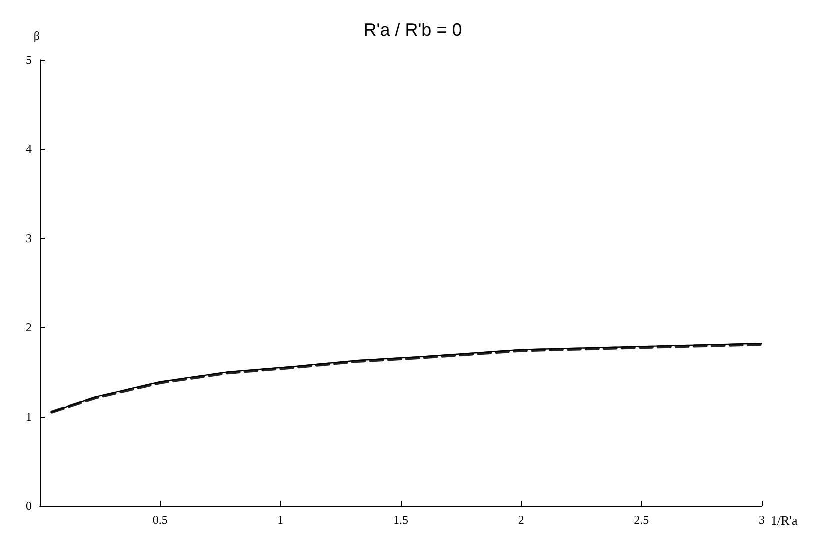  What do you see at coordinates (281, 520) in the screenshot?
I see `x-tick-label: 1` at bounding box center [281, 520].